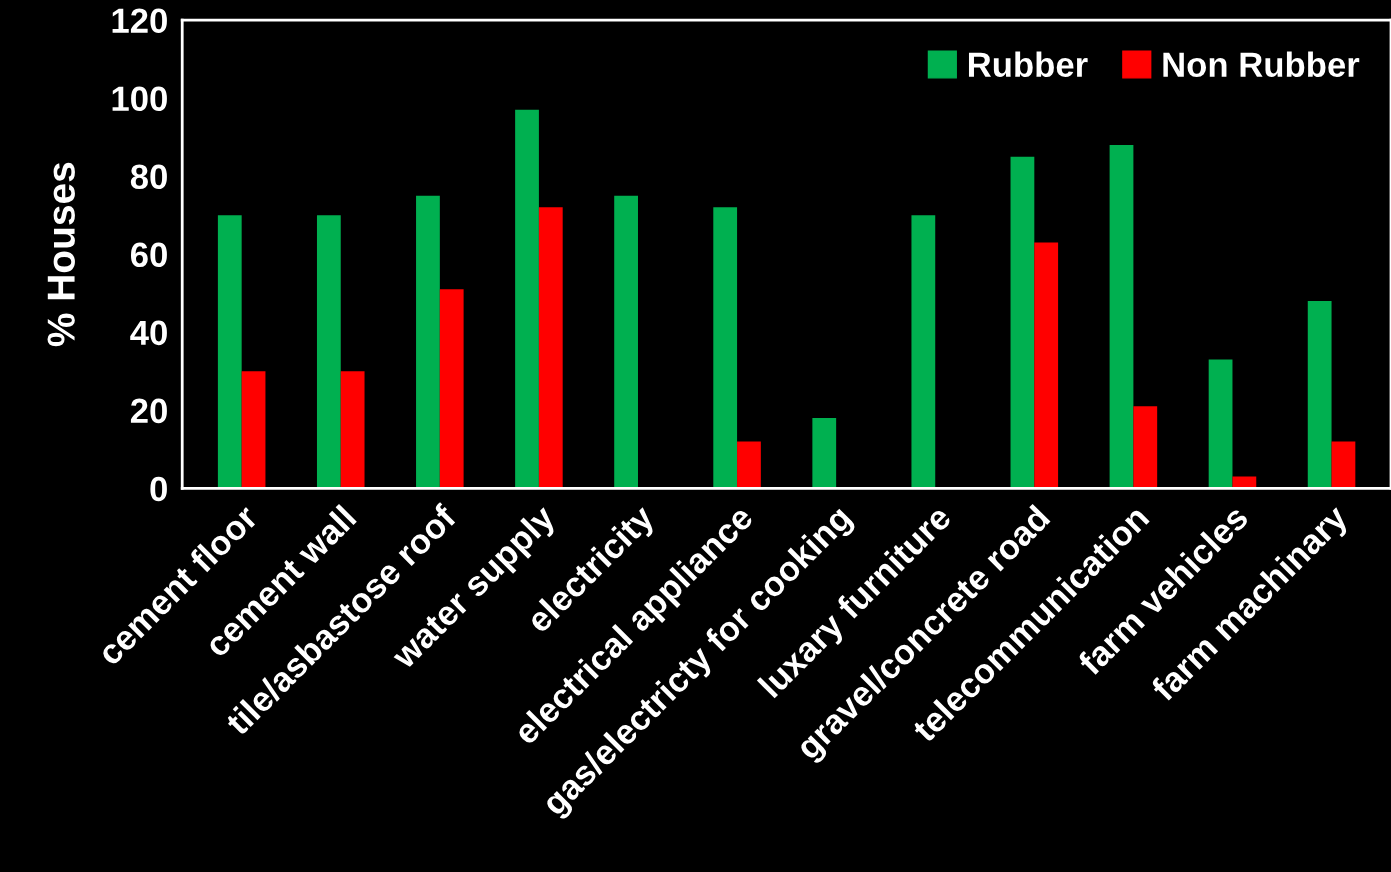  I want to click on legend-label: Rubber, so click(1028, 64).